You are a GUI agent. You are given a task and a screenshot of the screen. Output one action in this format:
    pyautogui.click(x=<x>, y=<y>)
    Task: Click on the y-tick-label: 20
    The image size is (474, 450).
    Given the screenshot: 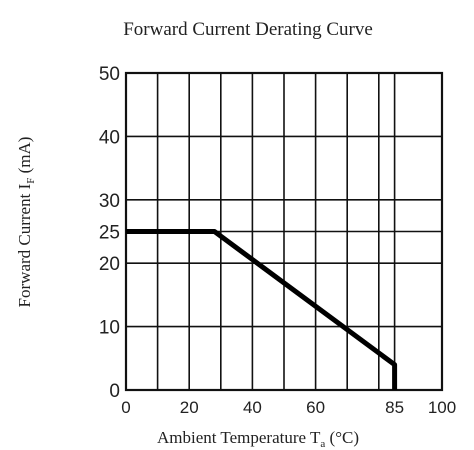 What is the action you would take?
    pyautogui.click(x=109, y=264)
    